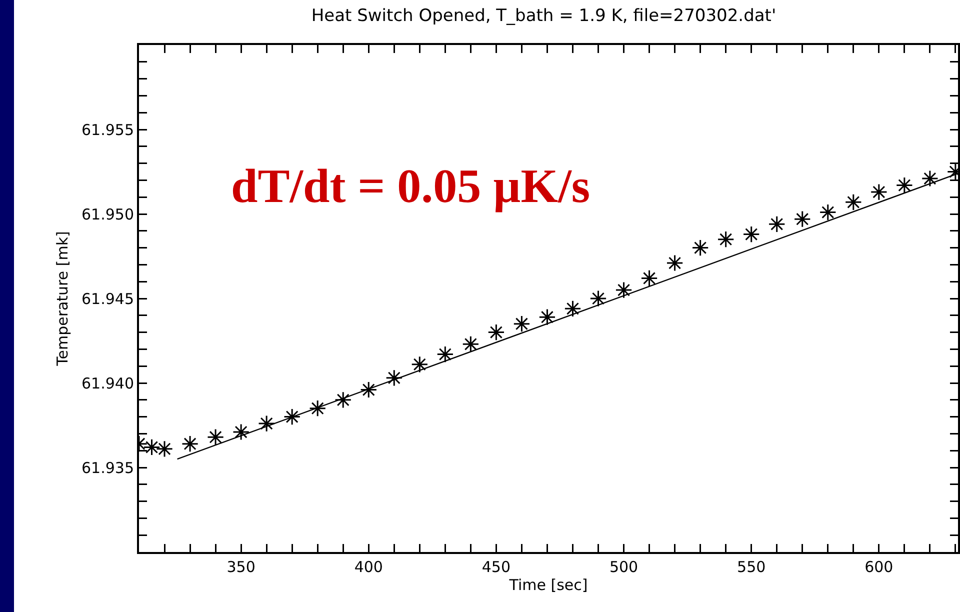  Describe the element at coordinates (496, 567) in the screenshot. I see `x-tick-label: 450` at that location.